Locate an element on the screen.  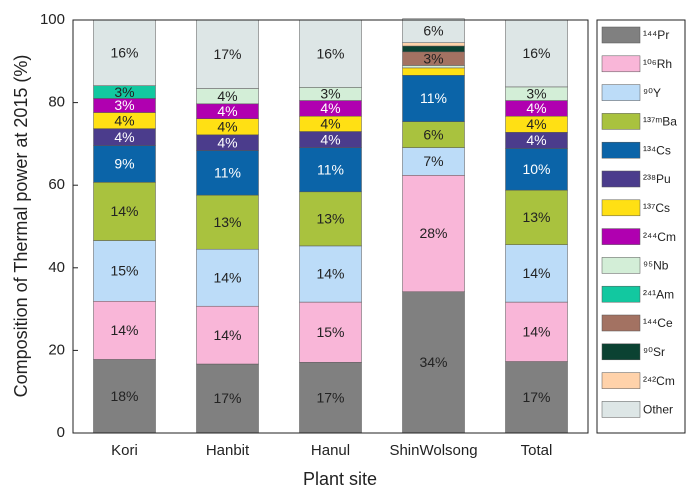
legend-label: ¹³⁴Cs is located at coordinates (657, 150).